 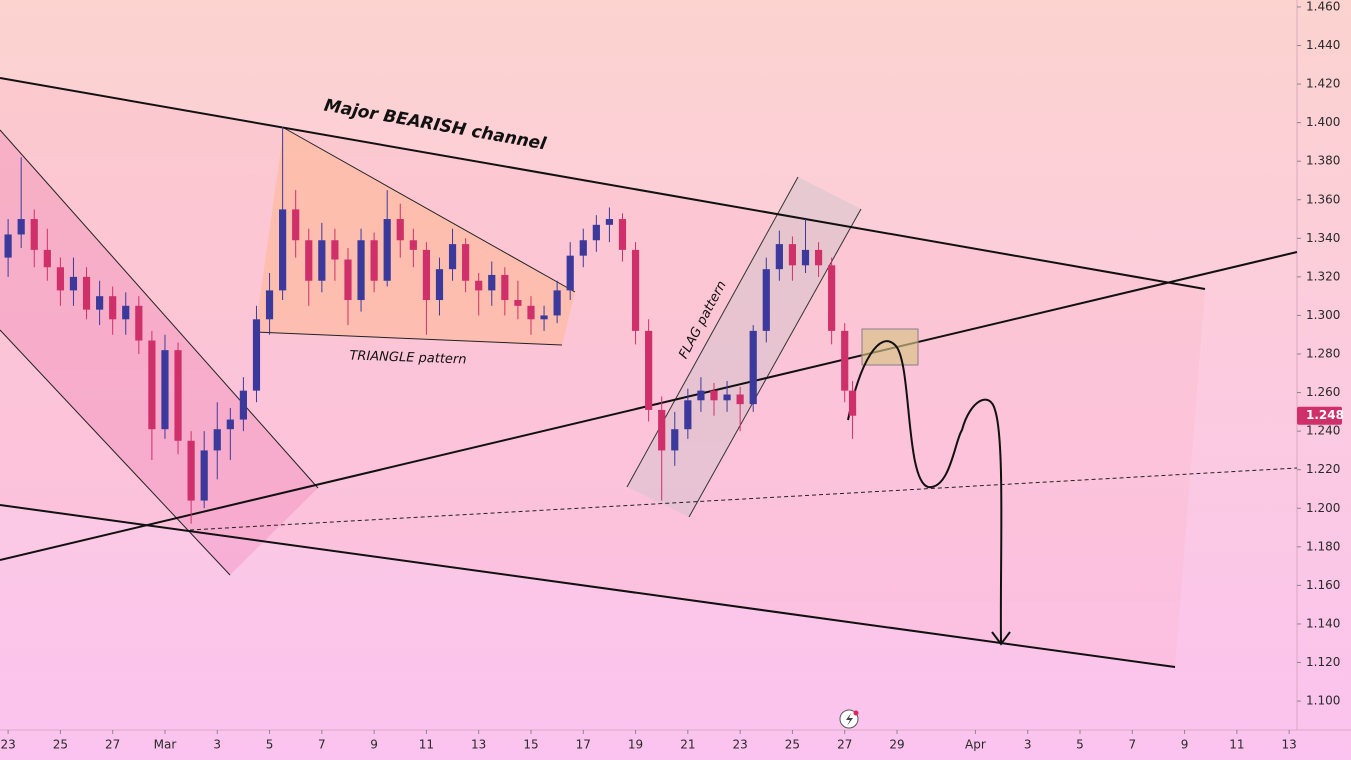 What do you see at coordinates (1323, 585) in the screenshot?
I see `y-tick-label: 1.160` at bounding box center [1323, 585].